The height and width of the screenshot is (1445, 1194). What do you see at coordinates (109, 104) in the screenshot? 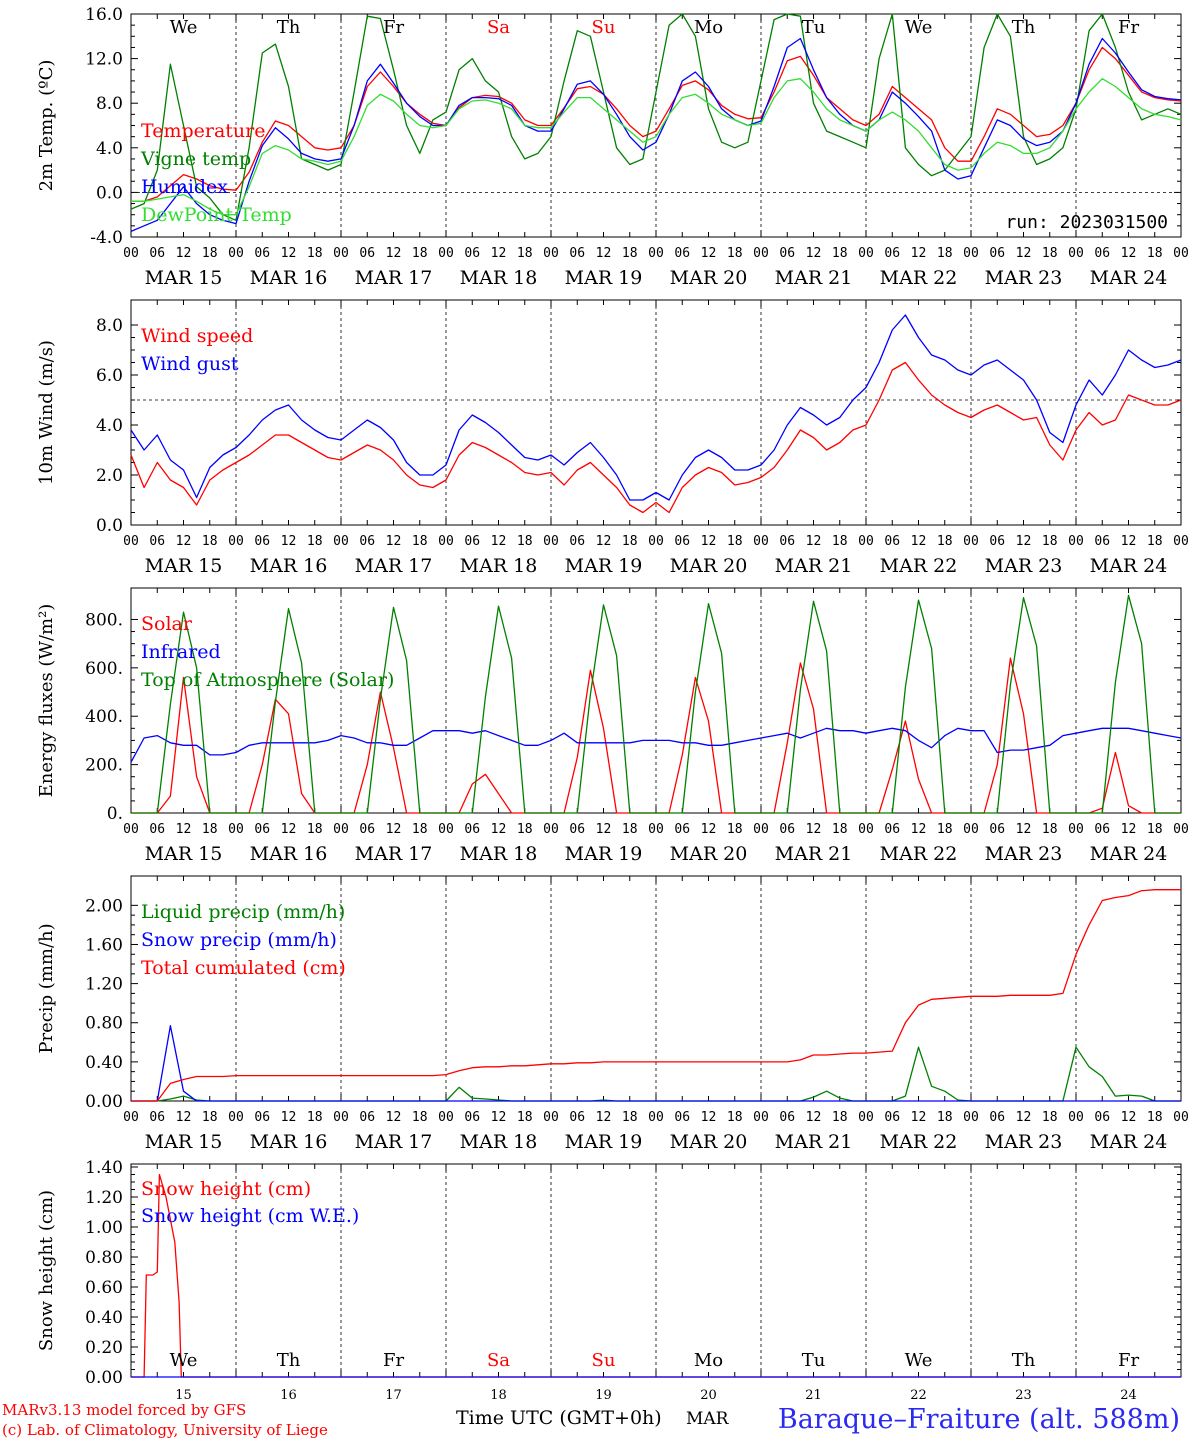
I see `y-tick-label: 8.0` at bounding box center [109, 104].